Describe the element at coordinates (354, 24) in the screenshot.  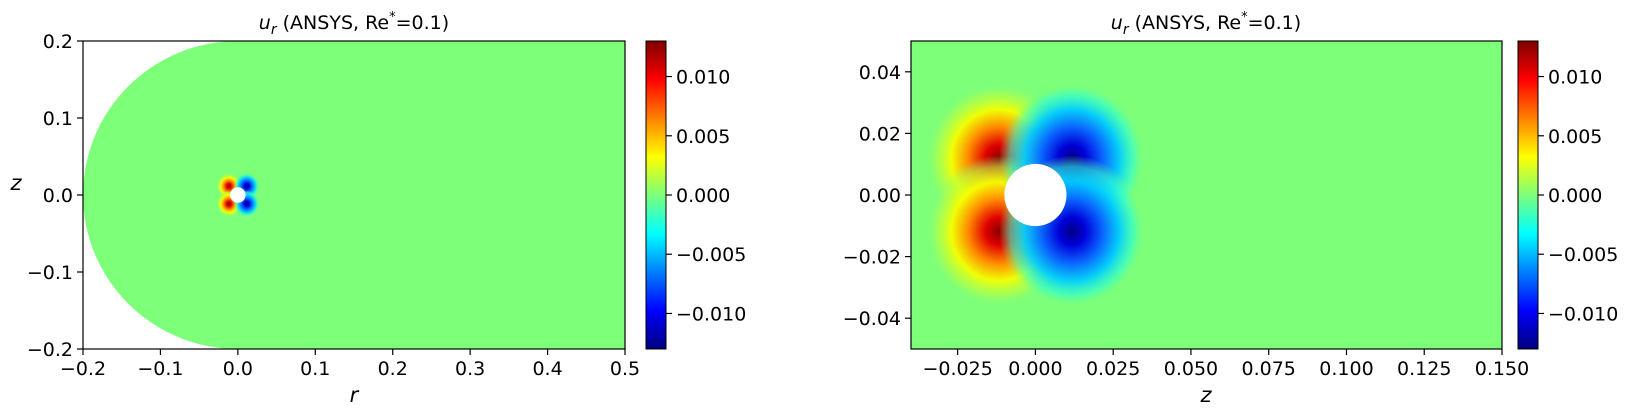
I see `chart-title-left: ur (ANSYS, Re*=0.1)` at that location.